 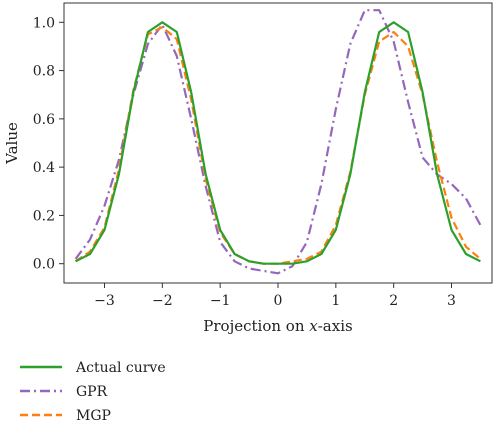 What do you see at coordinates (277, 326) in the screenshot?
I see `x-axis-label: Projection on x-axis` at bounding box center [277, 326].